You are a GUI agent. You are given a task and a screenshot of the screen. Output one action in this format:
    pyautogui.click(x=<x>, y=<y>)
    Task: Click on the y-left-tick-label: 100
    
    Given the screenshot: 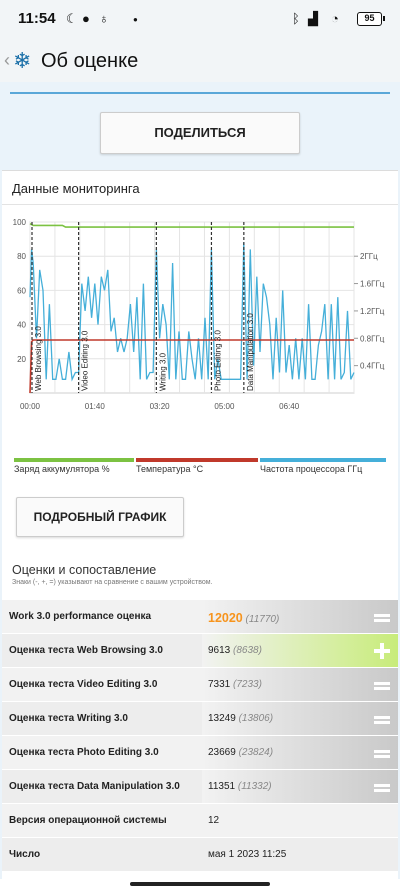 What is the action you would take?
    pyautogui.click(x=20, y=222)
    